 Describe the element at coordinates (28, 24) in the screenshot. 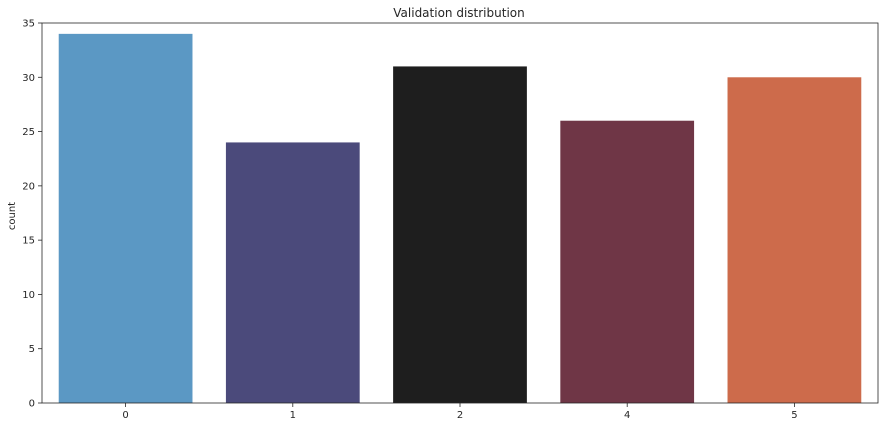

I see `y-tick-label-35: 35` at that location.